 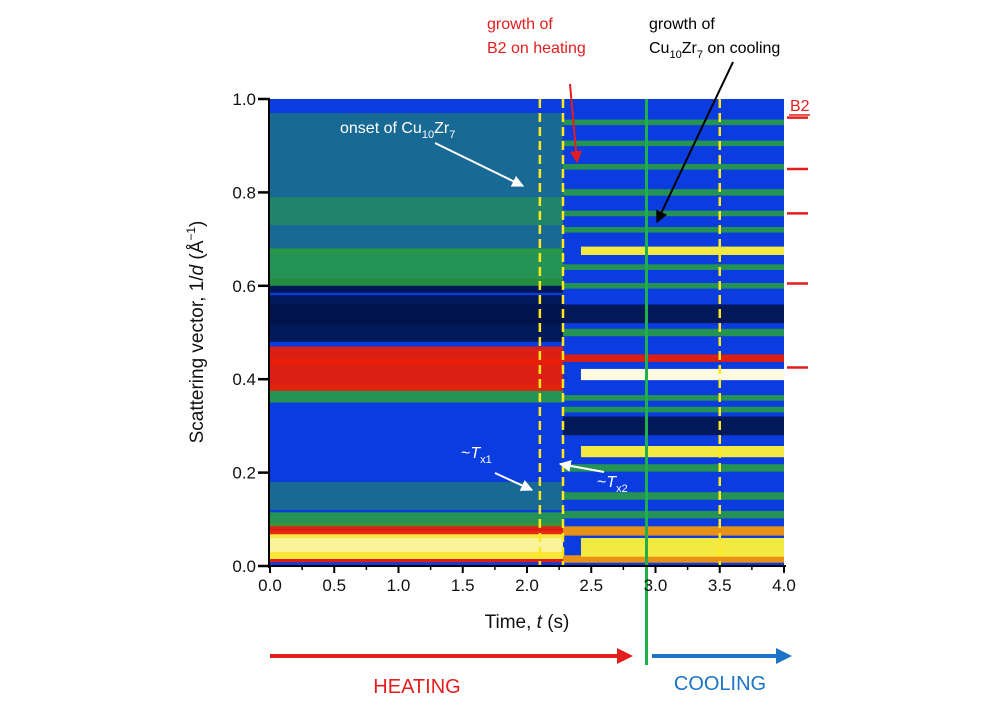 What do you see at coordinates (625, 656) in the screenshot?
I see `heating-arrow-head` at bounding box center [625, 656].